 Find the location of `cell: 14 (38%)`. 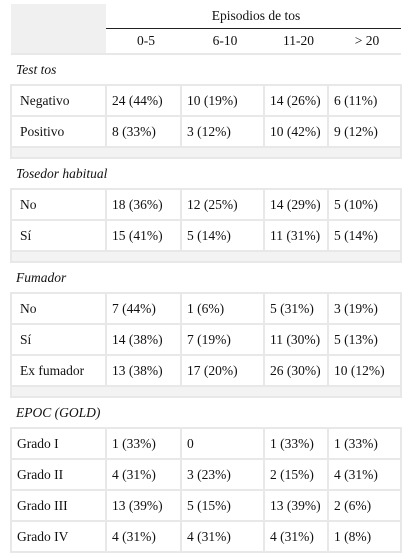

cell: 14 (38%) is located at coordinates (143, 339).